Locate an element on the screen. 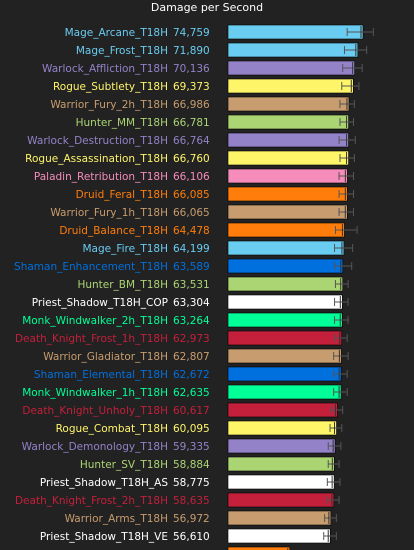  bar-label: Warrior_Fury_2h_T18H is located at coordinates (109, 105).